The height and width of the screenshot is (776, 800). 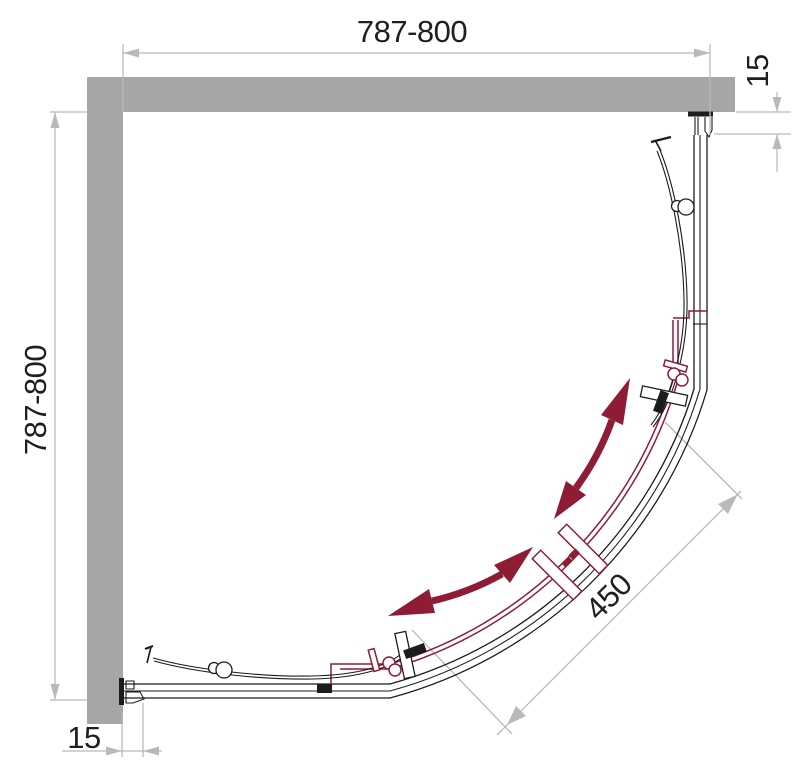 What do you see at coordinates (411, 94) in the screenshot?
I see `wall-top` at bounding box center [411, 94].